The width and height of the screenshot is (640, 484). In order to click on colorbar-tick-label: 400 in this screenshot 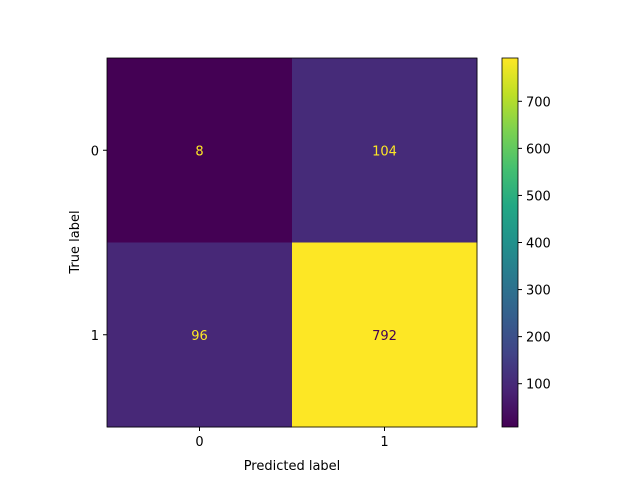, I will do `click(538, 244)`.